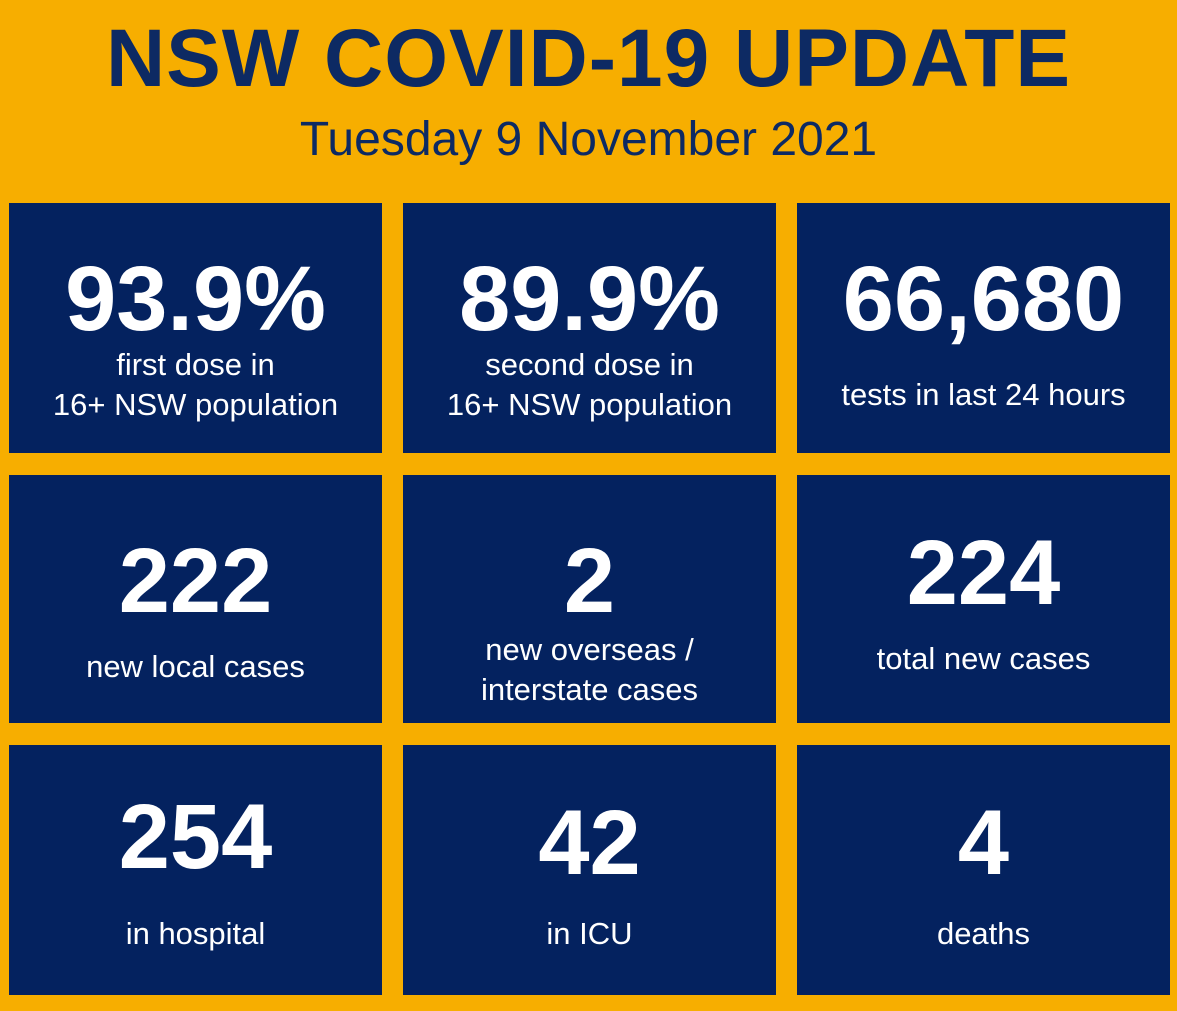 The image size is (1177, 1011). What do you see at coordinates (195, 666) in the screenshot?
I see `stat-label: new local cases` at bounding box center [195, 666].